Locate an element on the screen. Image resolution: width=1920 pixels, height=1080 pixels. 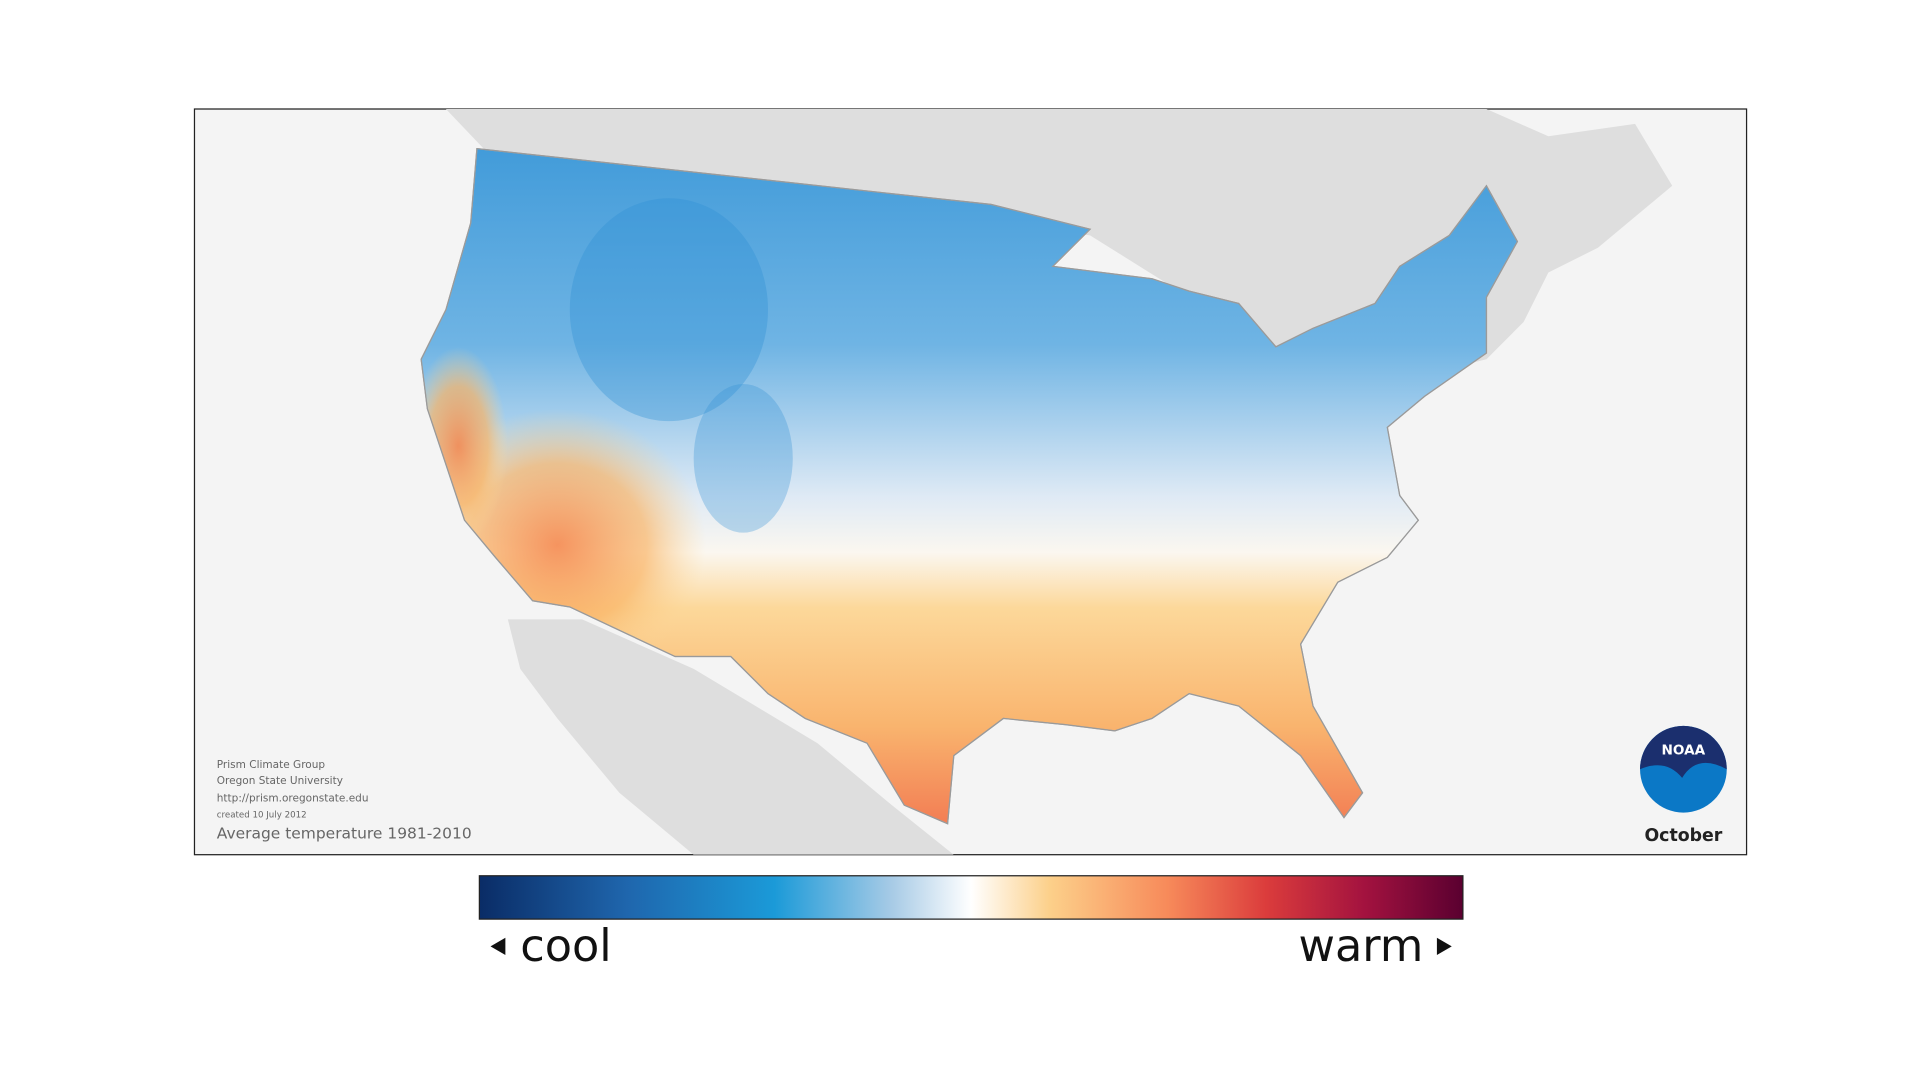
color-scale is located at coordinates (971, 897).